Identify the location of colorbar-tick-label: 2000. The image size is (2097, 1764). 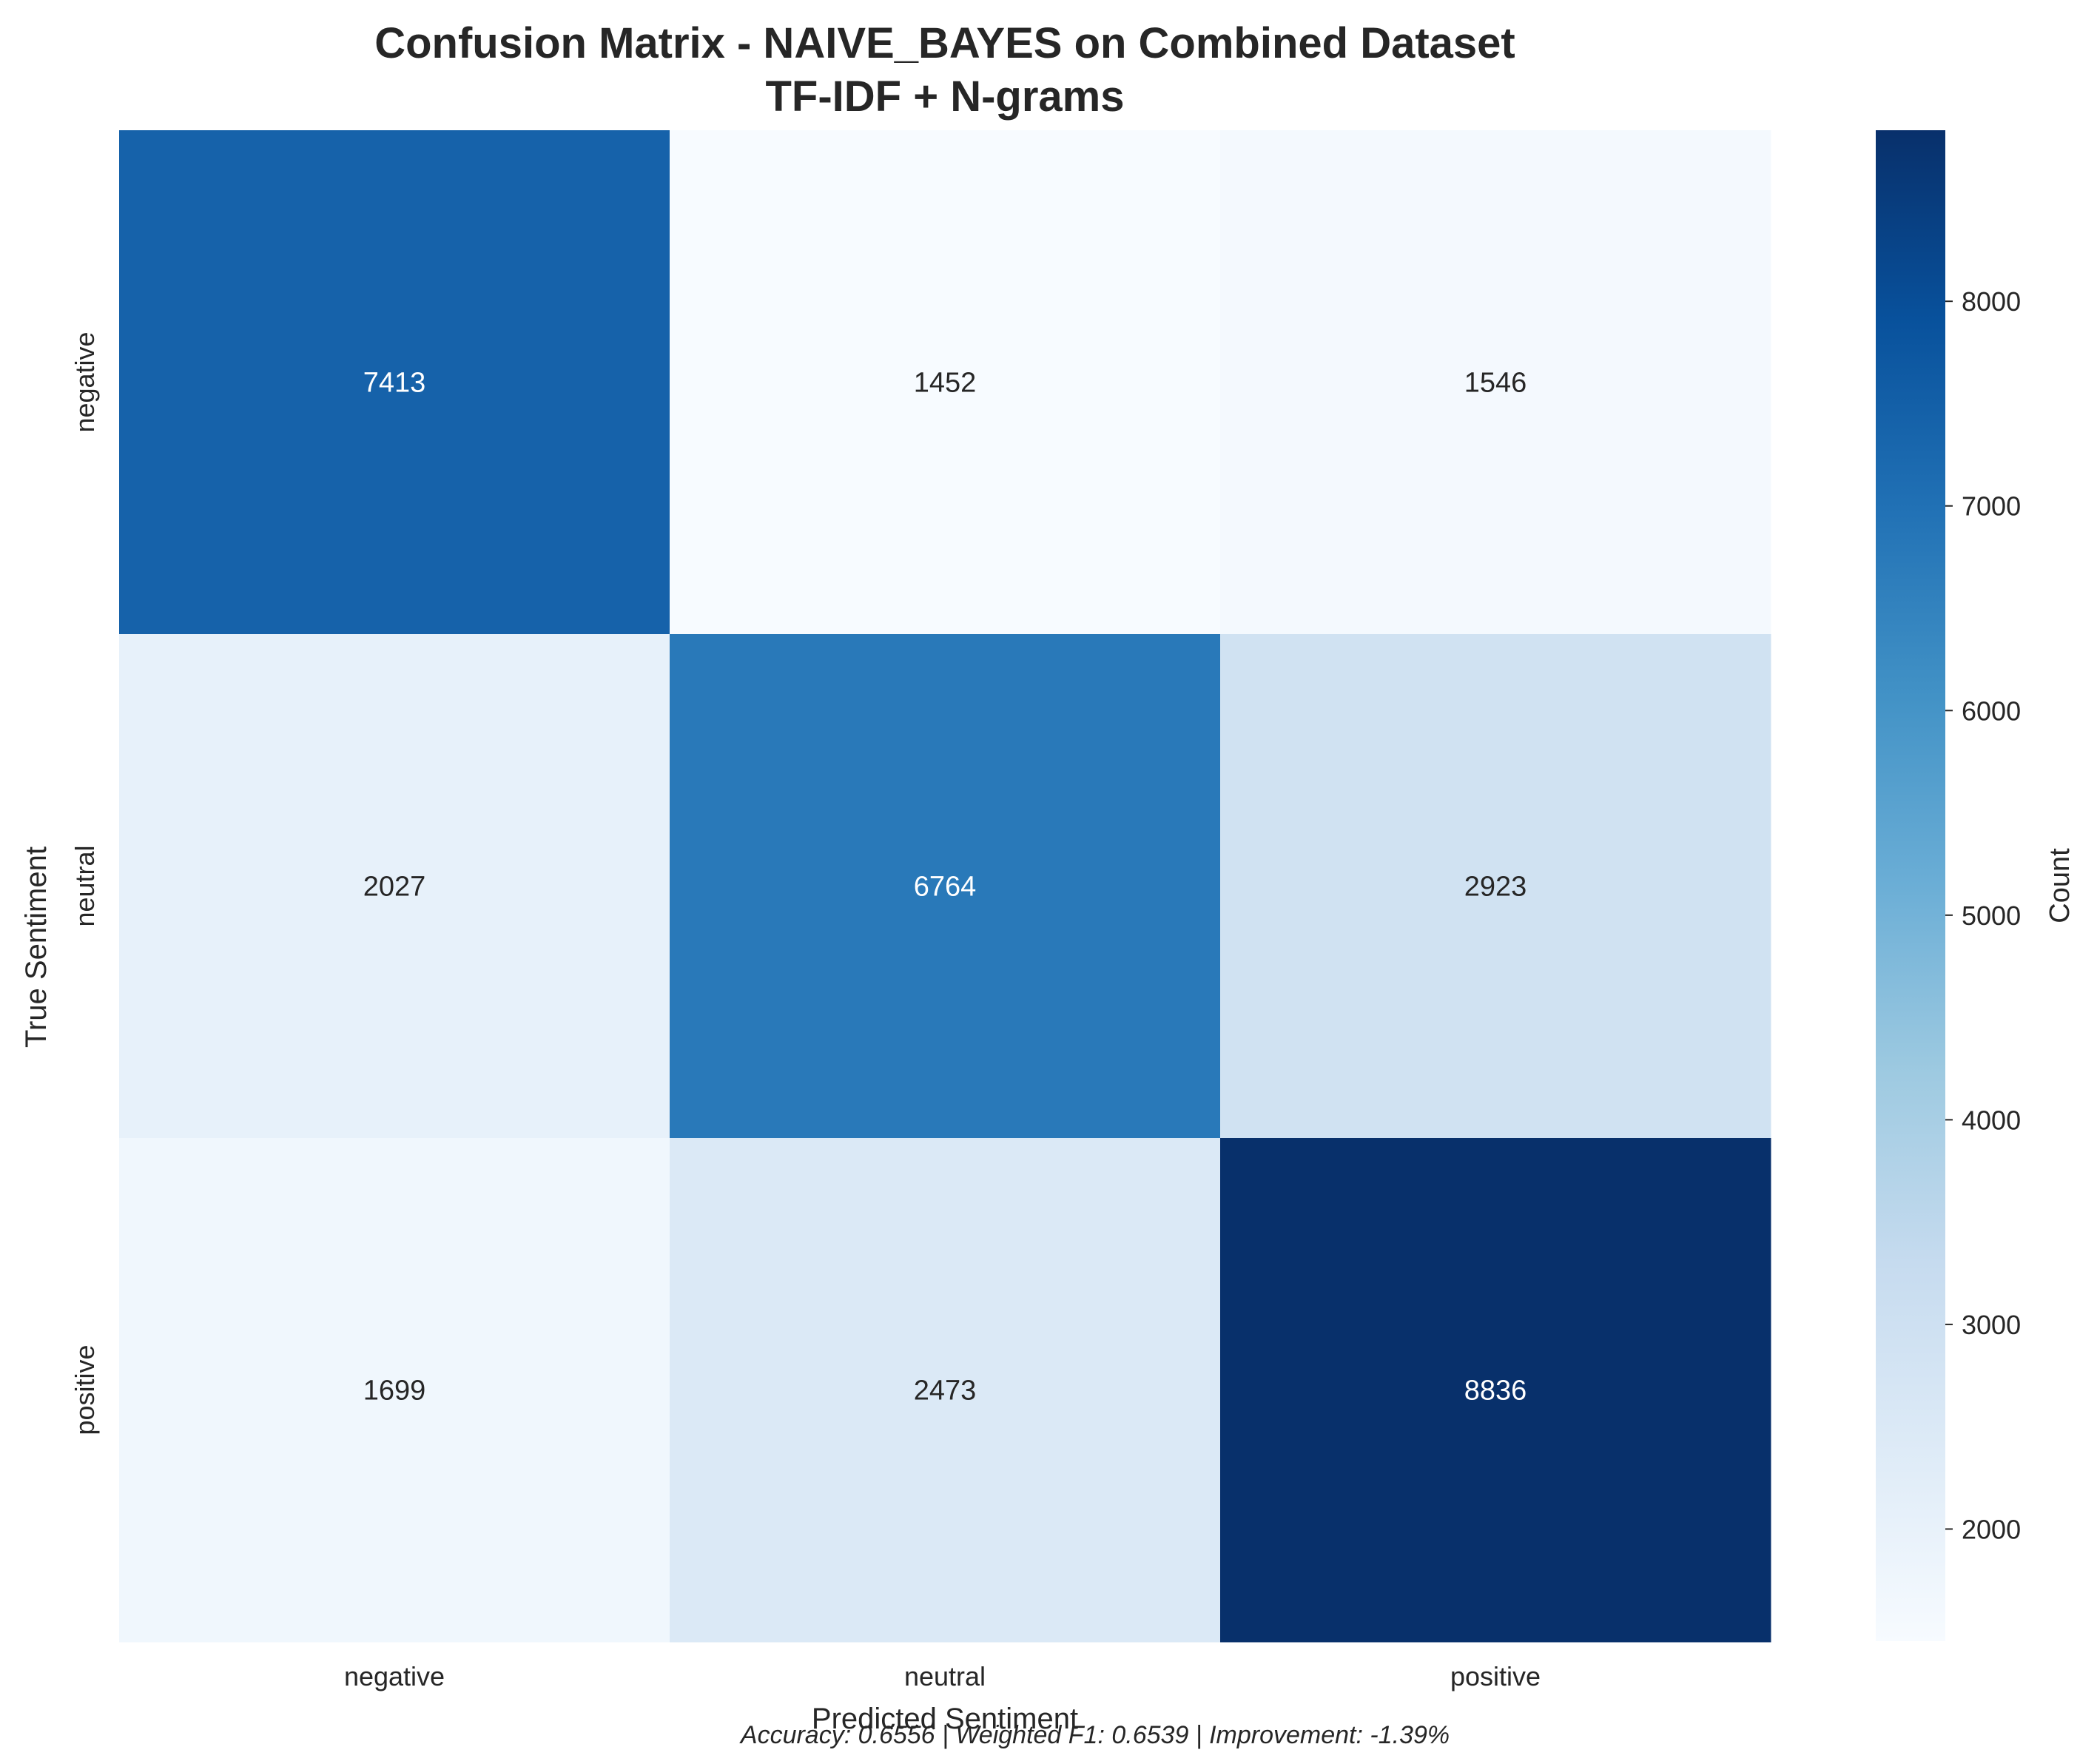
(1991, 1529).